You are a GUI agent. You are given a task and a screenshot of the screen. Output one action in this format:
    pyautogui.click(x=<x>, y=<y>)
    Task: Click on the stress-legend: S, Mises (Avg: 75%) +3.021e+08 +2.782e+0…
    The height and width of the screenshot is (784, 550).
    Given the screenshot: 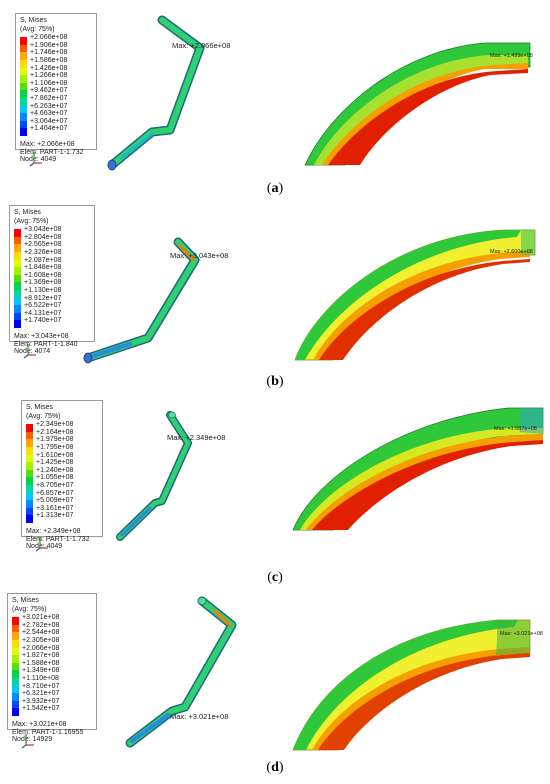 What is the action you would take?
    pyautogui.click(x=52, y=668)
    